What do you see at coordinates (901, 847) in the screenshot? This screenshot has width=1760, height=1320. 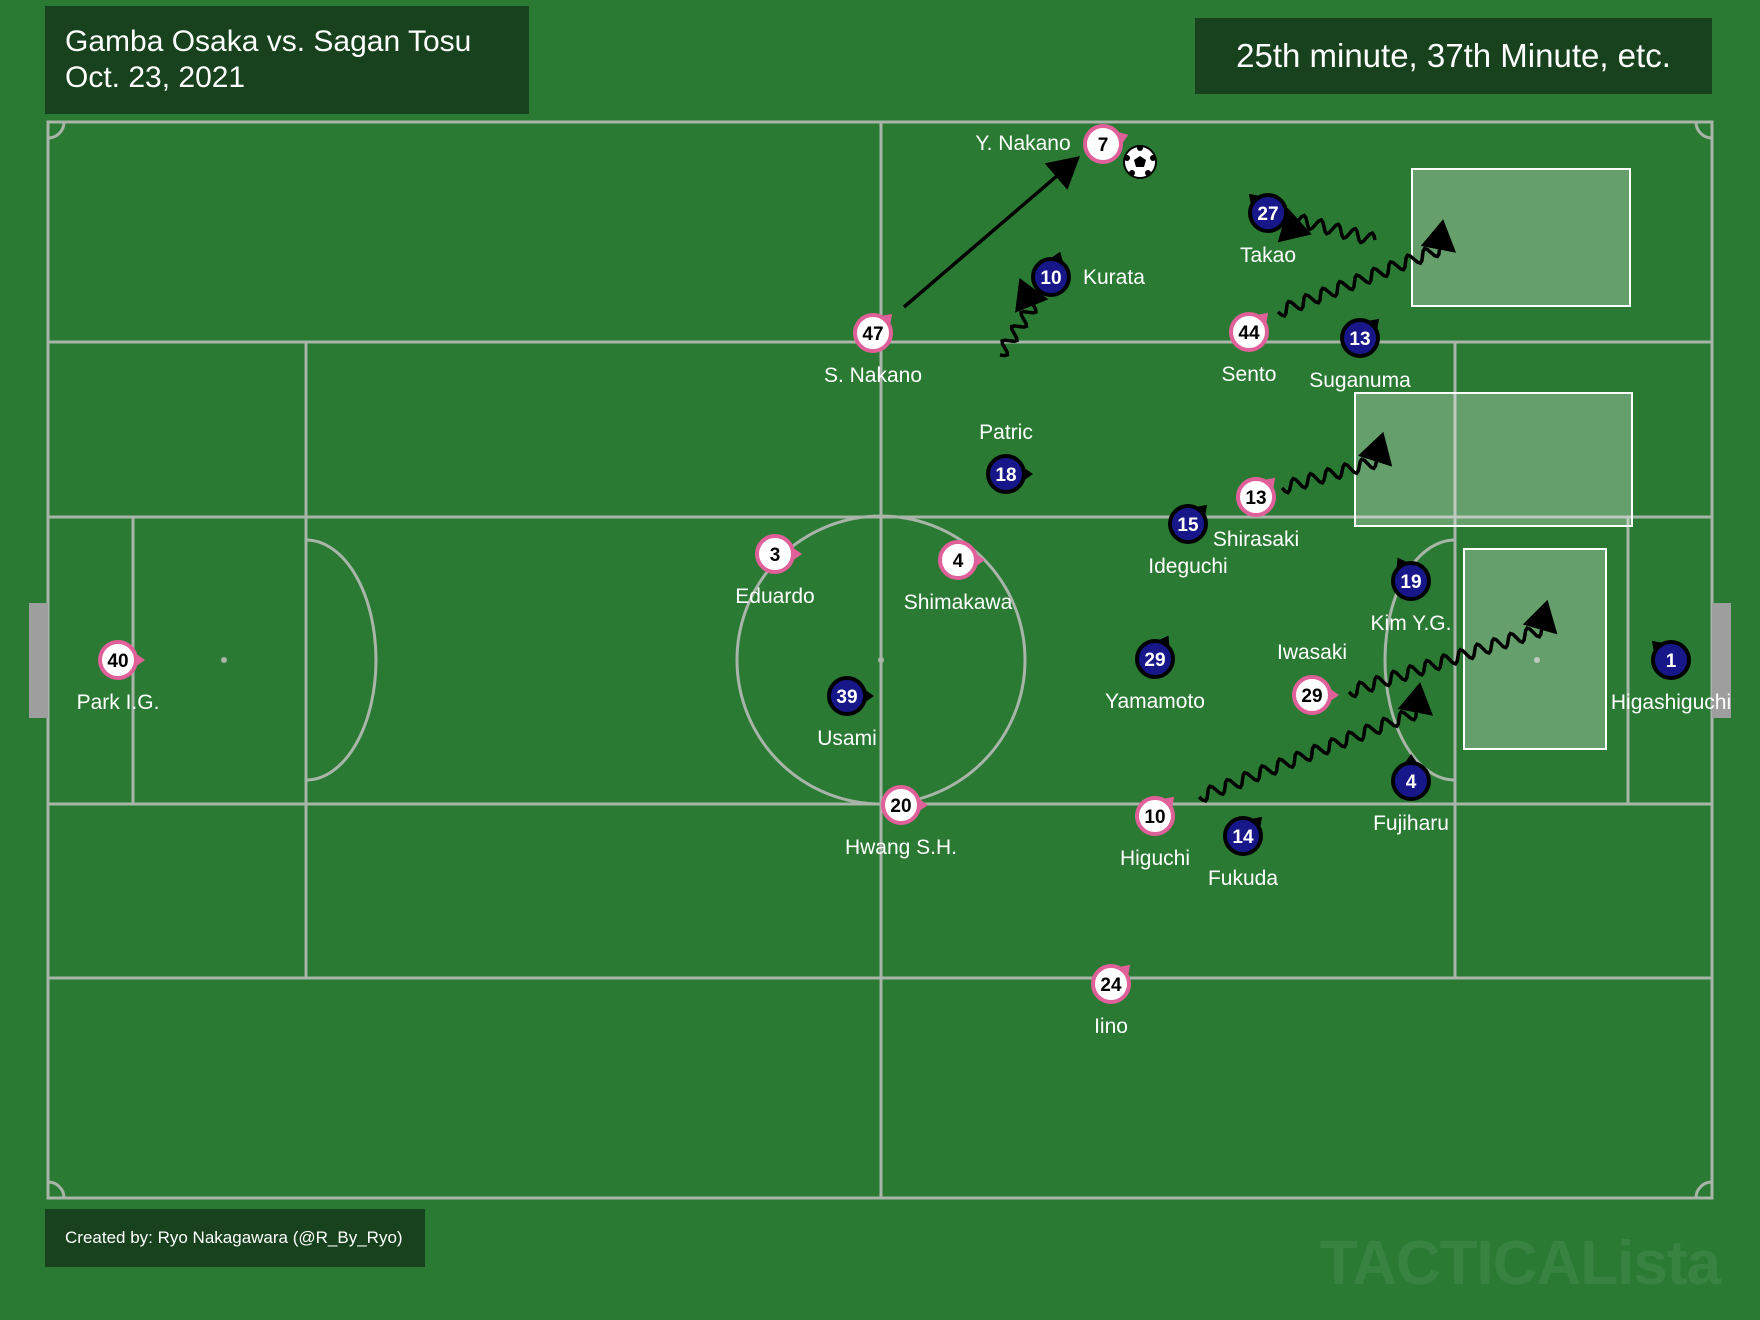 I see `player-name: Hwang S.H.` at bounding box center [901, 847].